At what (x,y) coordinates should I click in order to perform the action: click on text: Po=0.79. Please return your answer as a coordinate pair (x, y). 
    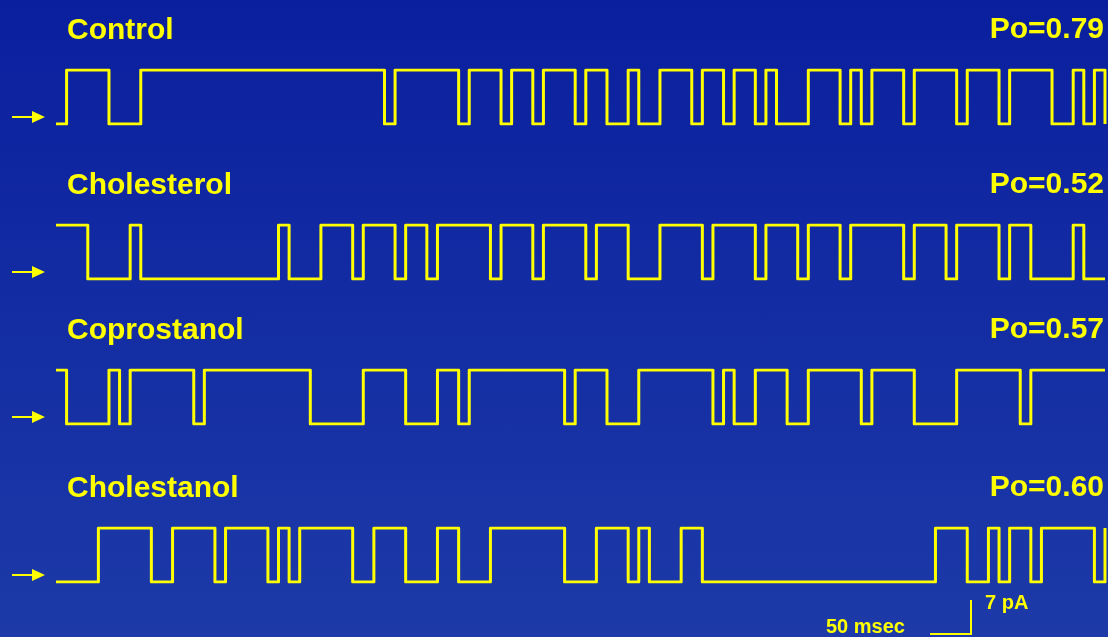
    Looking at the image, I should click on (1047, 27).